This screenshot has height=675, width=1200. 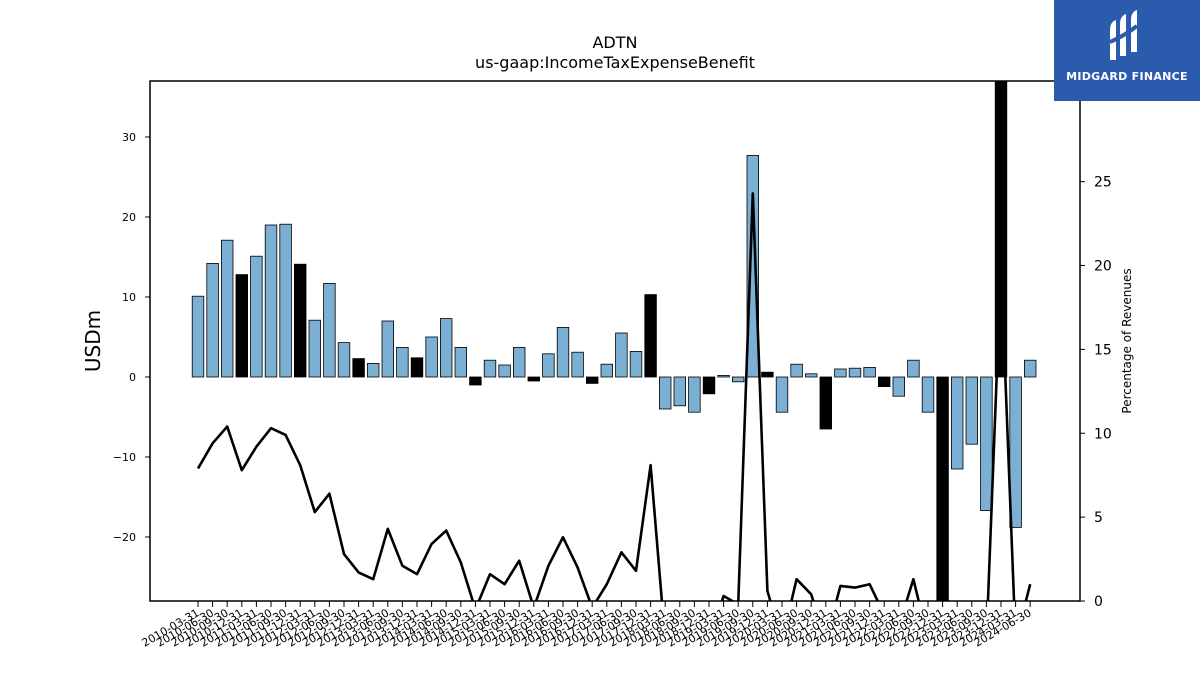 What do you see at coordinates (1098, 602) in the screenshot?
I see `y2-tick-label: 0` at bounding box center [1098, 602].